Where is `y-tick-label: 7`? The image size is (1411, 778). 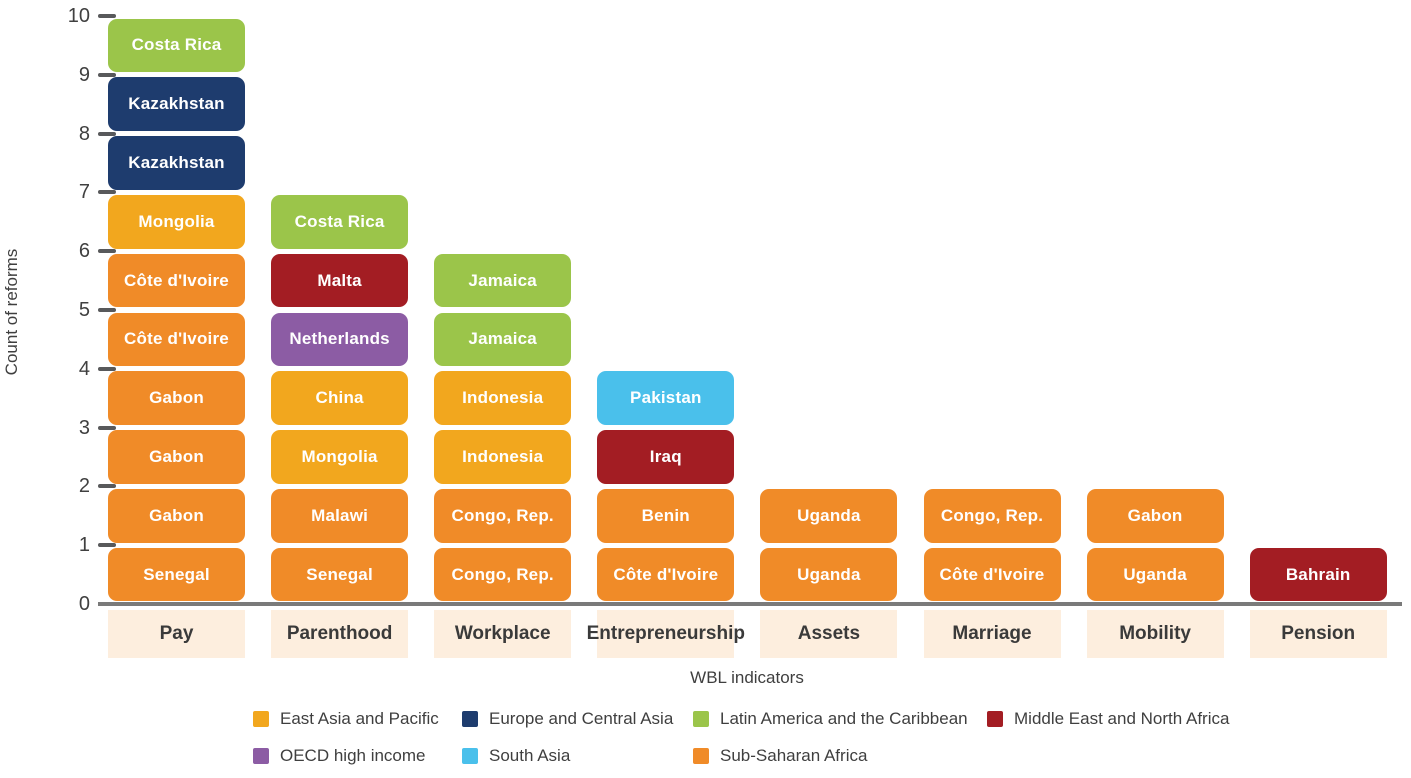
y-tick-label: 7 is located at coordinates (84, 192).